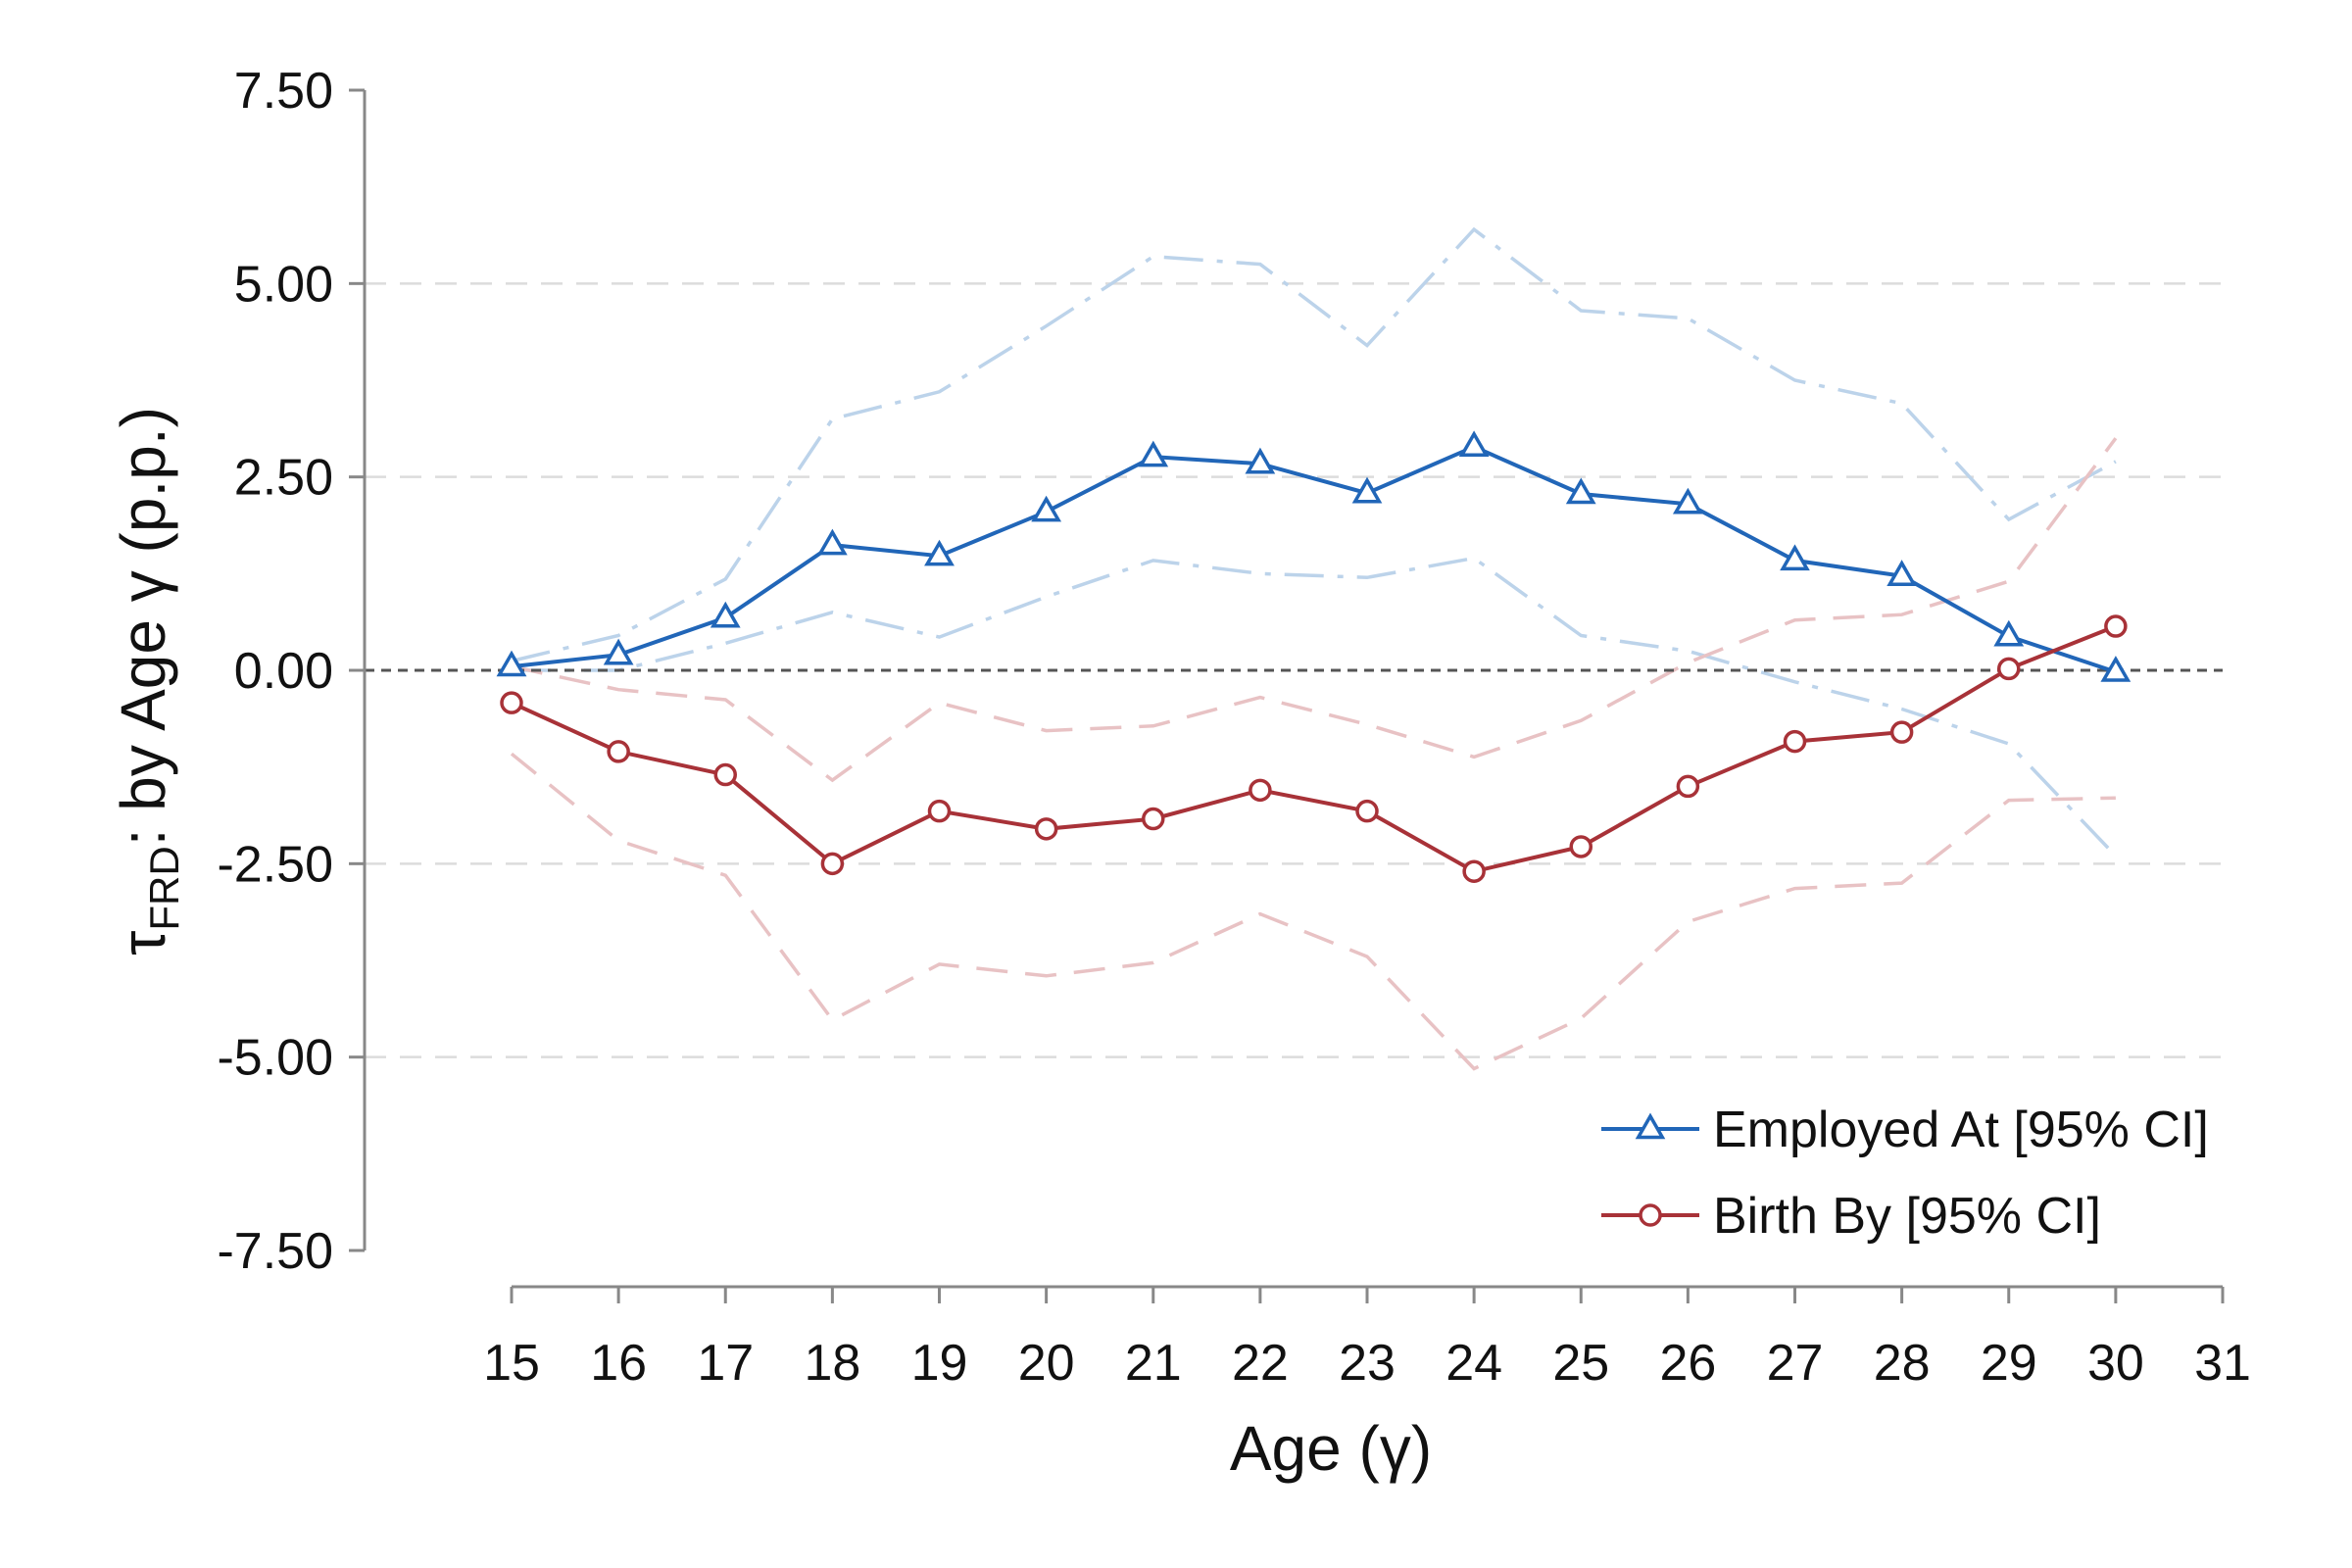 This screenshot has height=1568, width=2352. I want to click on x-tick-label: 19, so click(939, 1363).